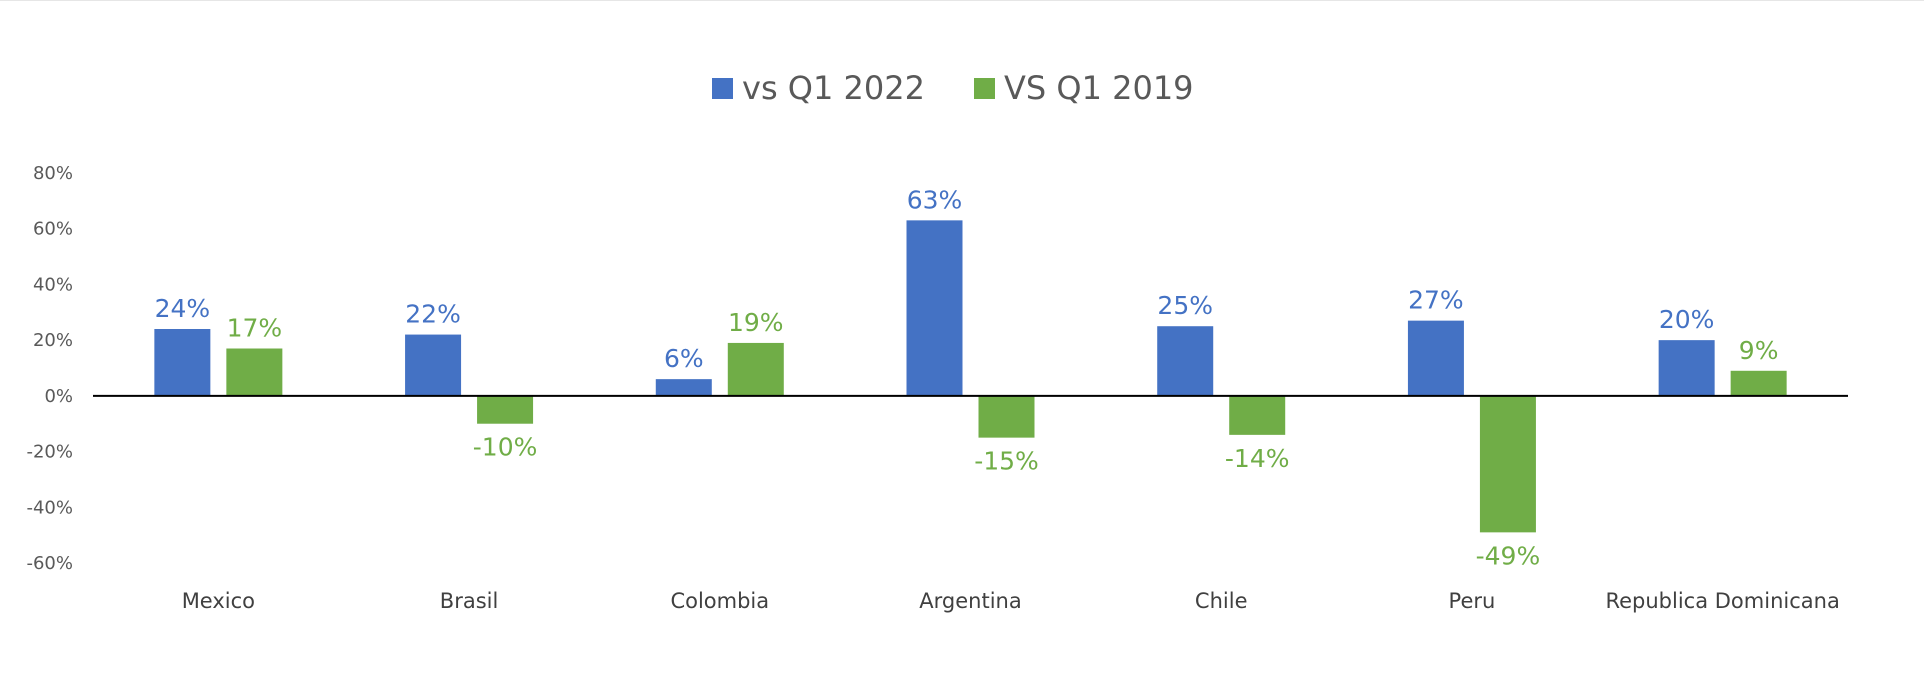  What do you see at coordinates (254, 372) in the screenshot?
I see `bar-vs-q1-2019-mexico` at bounding box center [254, 372].